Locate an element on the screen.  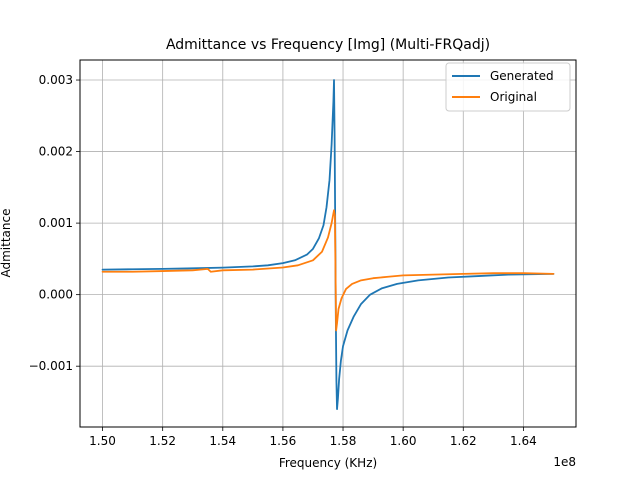
legend: Generated Original is located at coordinates (508, 87).